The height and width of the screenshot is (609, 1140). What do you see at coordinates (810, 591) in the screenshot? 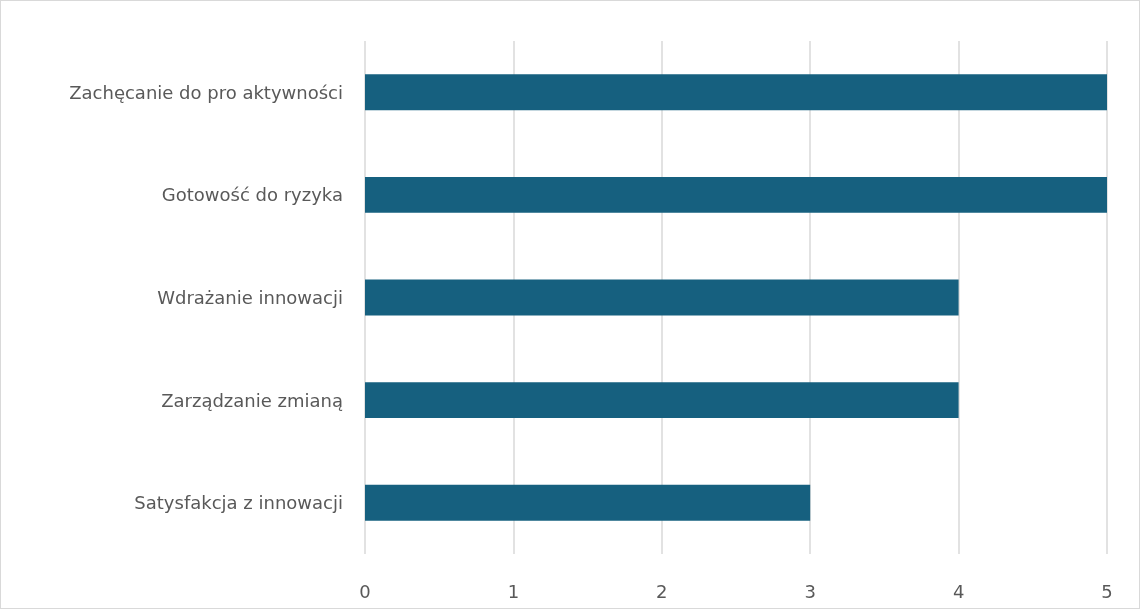
I see `x-tick-label: 3` at bounding box center [810, 591].